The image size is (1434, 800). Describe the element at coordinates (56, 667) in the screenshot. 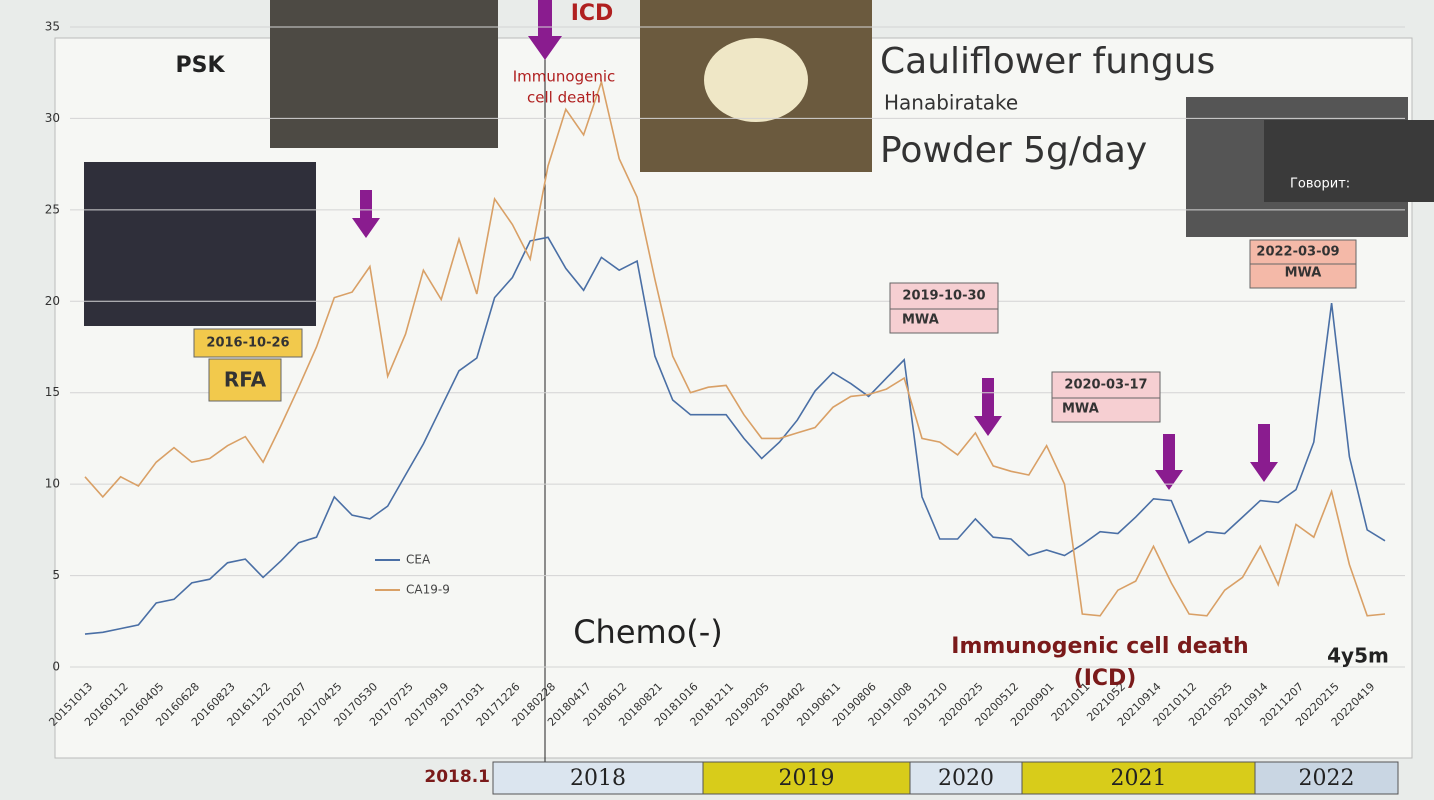

I see `y-tick-label: 0` at that location.